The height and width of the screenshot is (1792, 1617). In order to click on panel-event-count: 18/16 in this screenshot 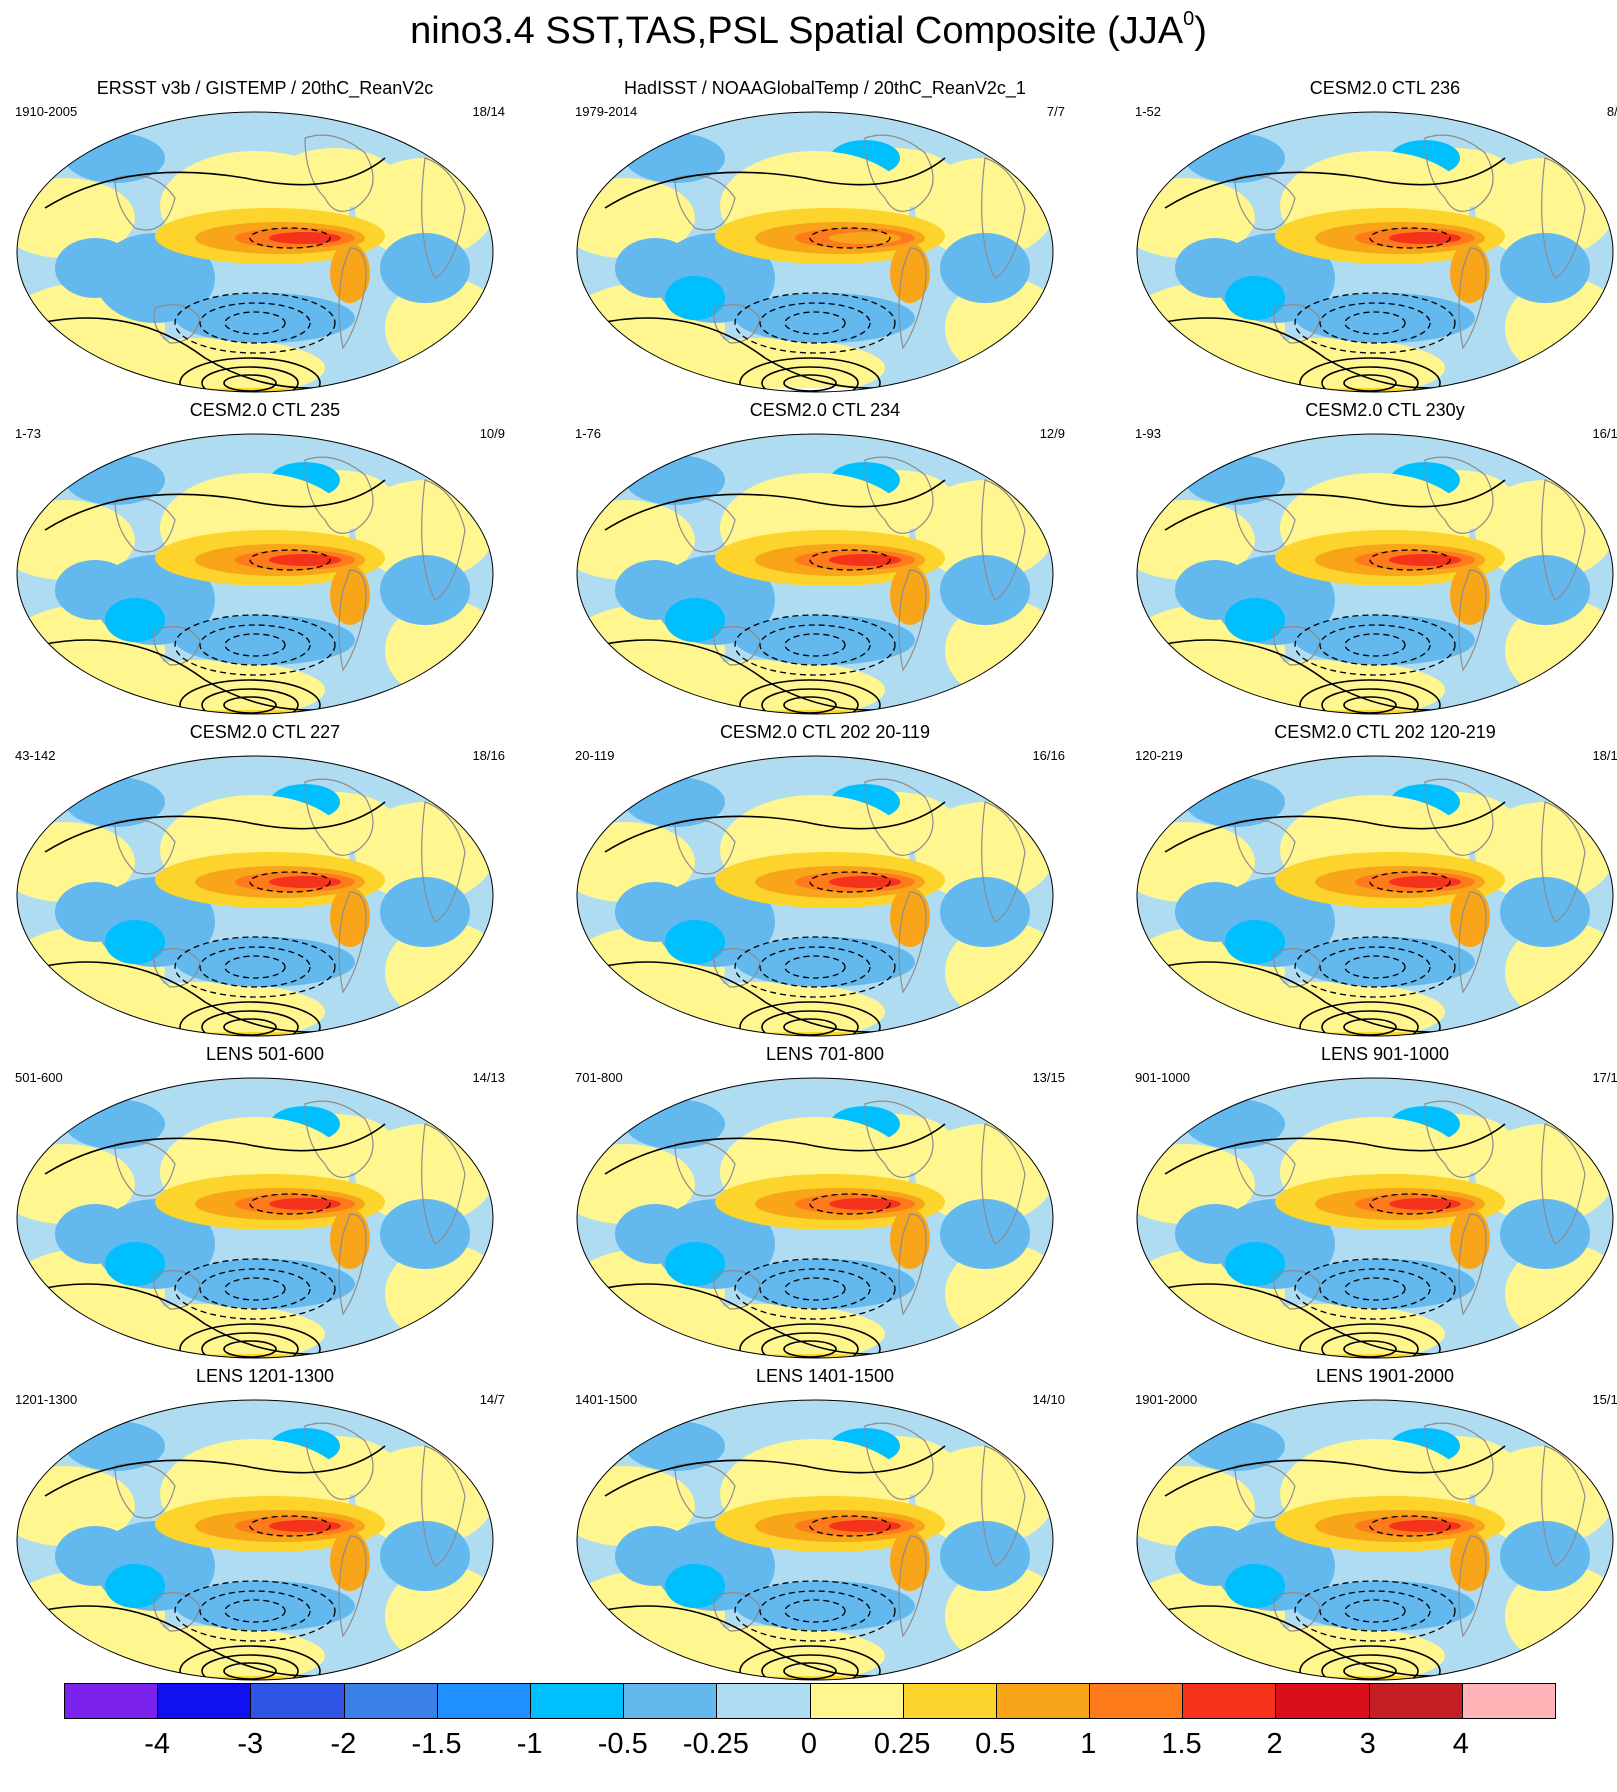, I will do `click(488, 755)`.